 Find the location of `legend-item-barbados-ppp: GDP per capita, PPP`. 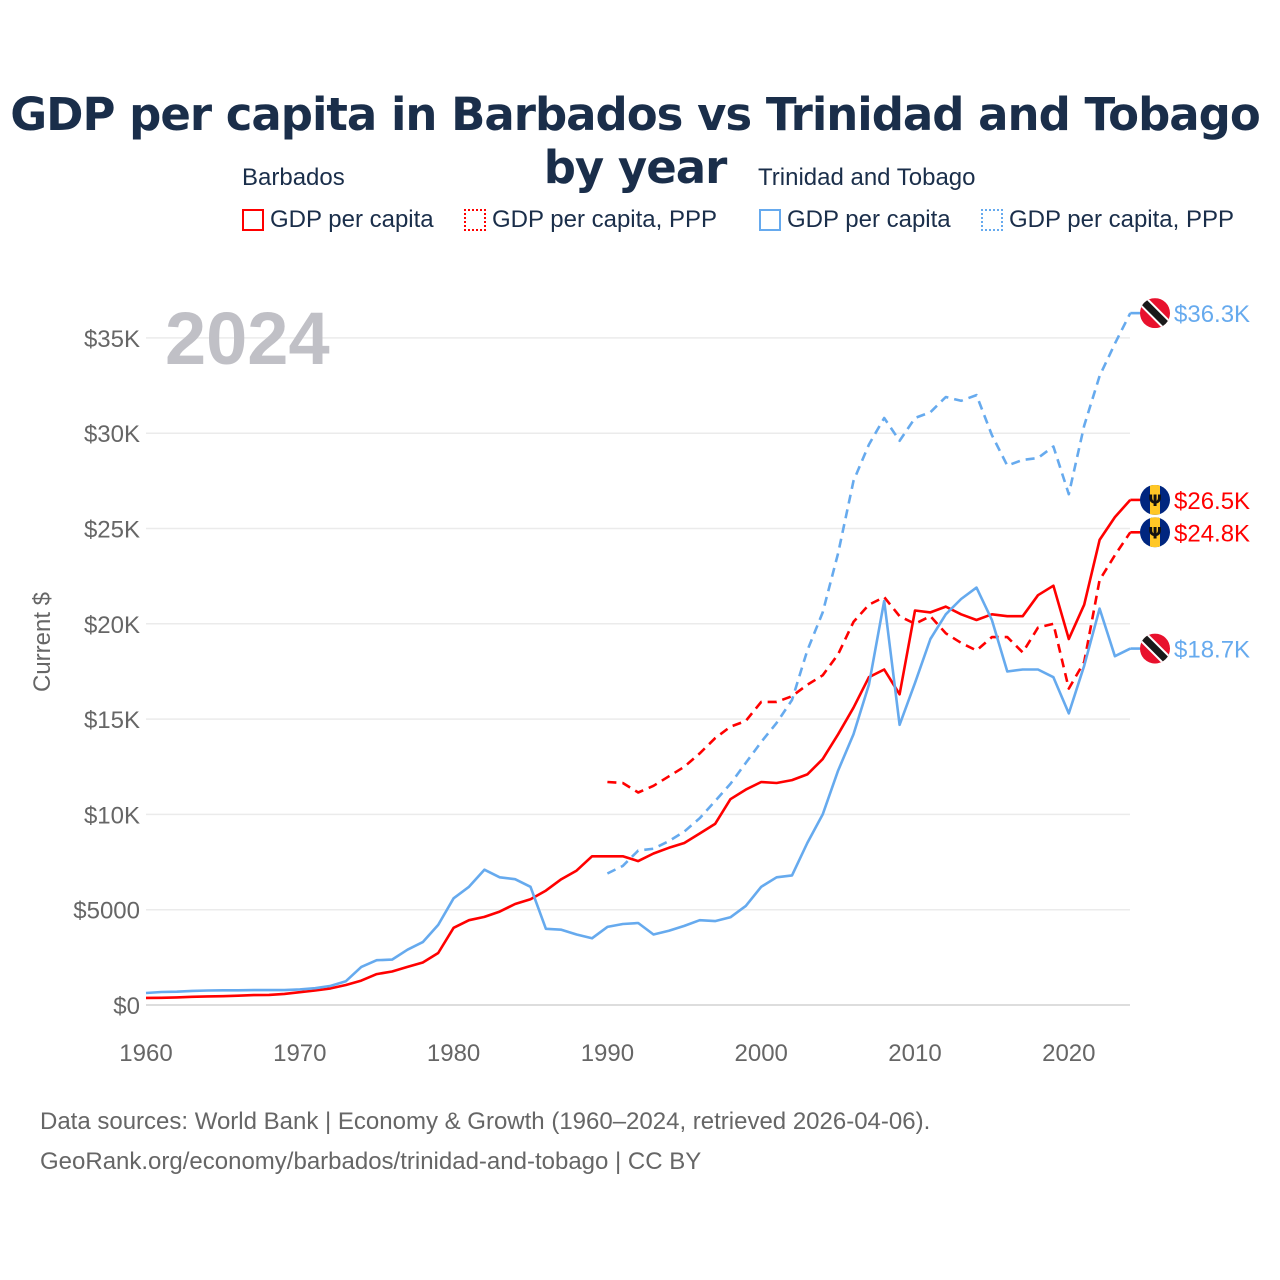

legend-item-barbados-ppp: GDP per capita, PPP is located at coordinates (590, 220).